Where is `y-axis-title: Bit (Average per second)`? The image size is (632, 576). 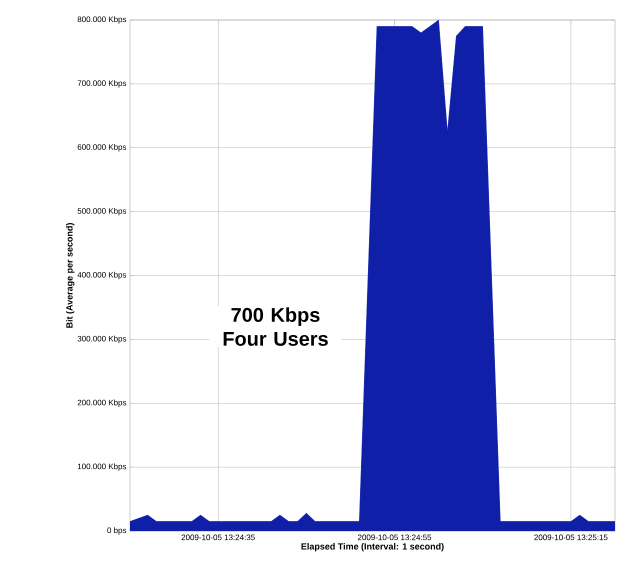 y-axis-title: Bit (Average per second) is located at coordinates (70, 275).